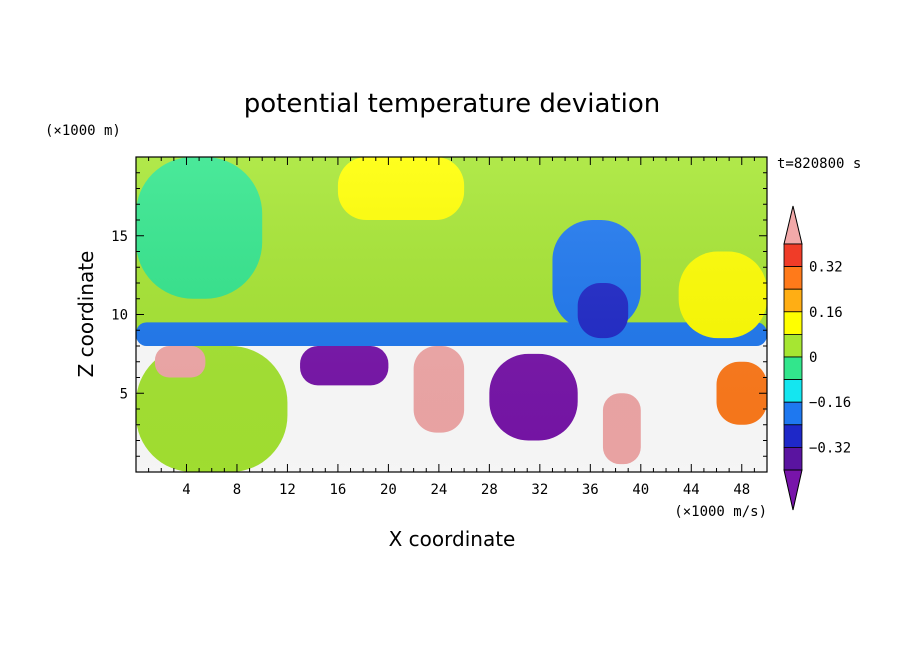 Image resolution: width=904 pixels, height=654 pixels. I want to click on x-tick-label: 8, so click(237, 490).